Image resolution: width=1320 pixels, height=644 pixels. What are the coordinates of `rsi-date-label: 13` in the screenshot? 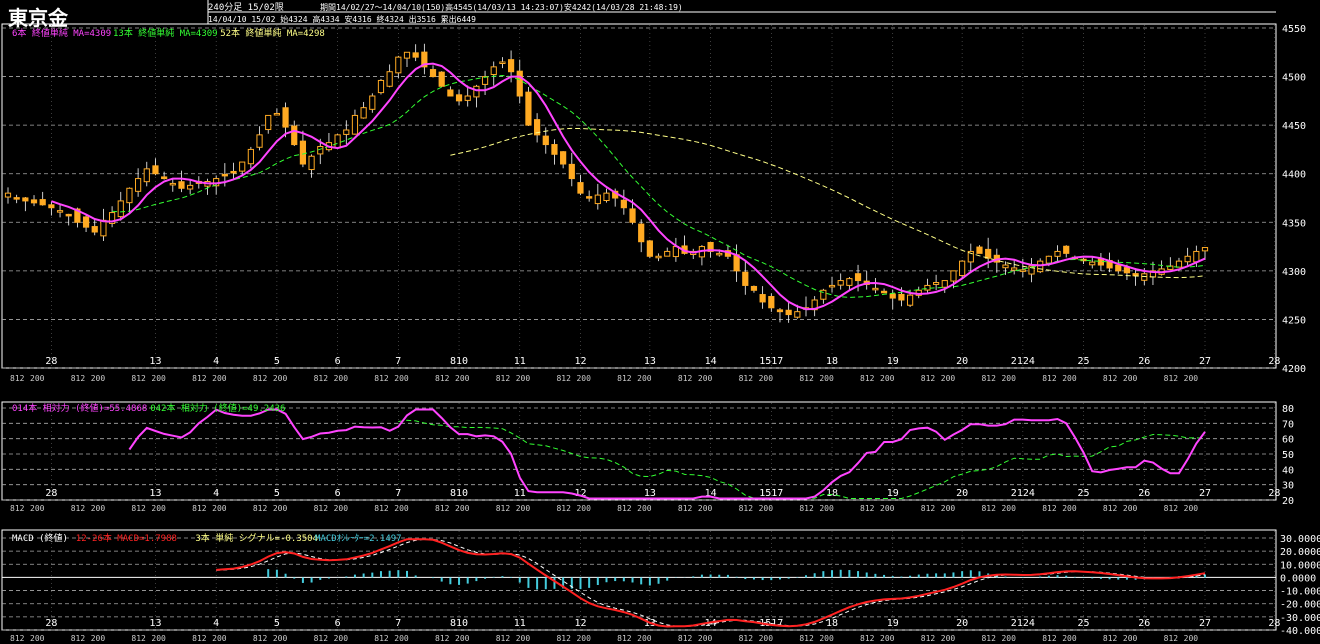 It's located at (650, 493).